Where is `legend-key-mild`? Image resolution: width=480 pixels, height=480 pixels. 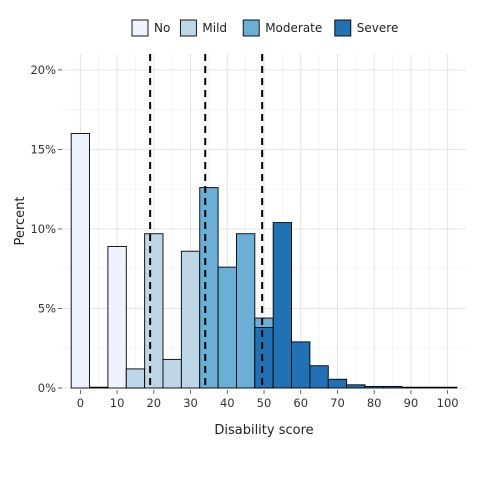 legend-key-mild is located at coordinates (188, 28).